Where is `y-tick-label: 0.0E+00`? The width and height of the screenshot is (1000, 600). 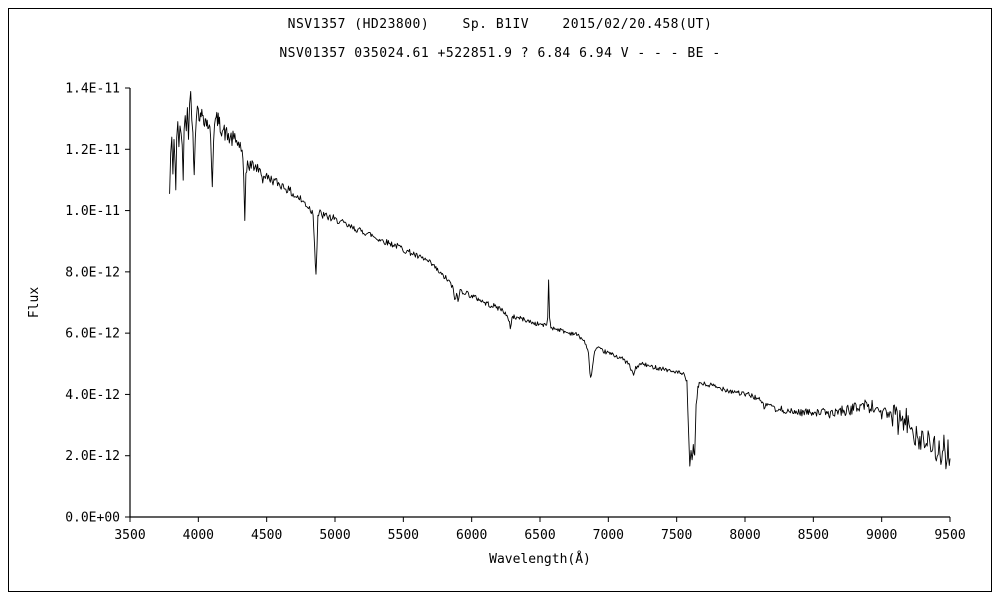 y-tick-label: 0.0E+00 is located at coordinates (92, 518).